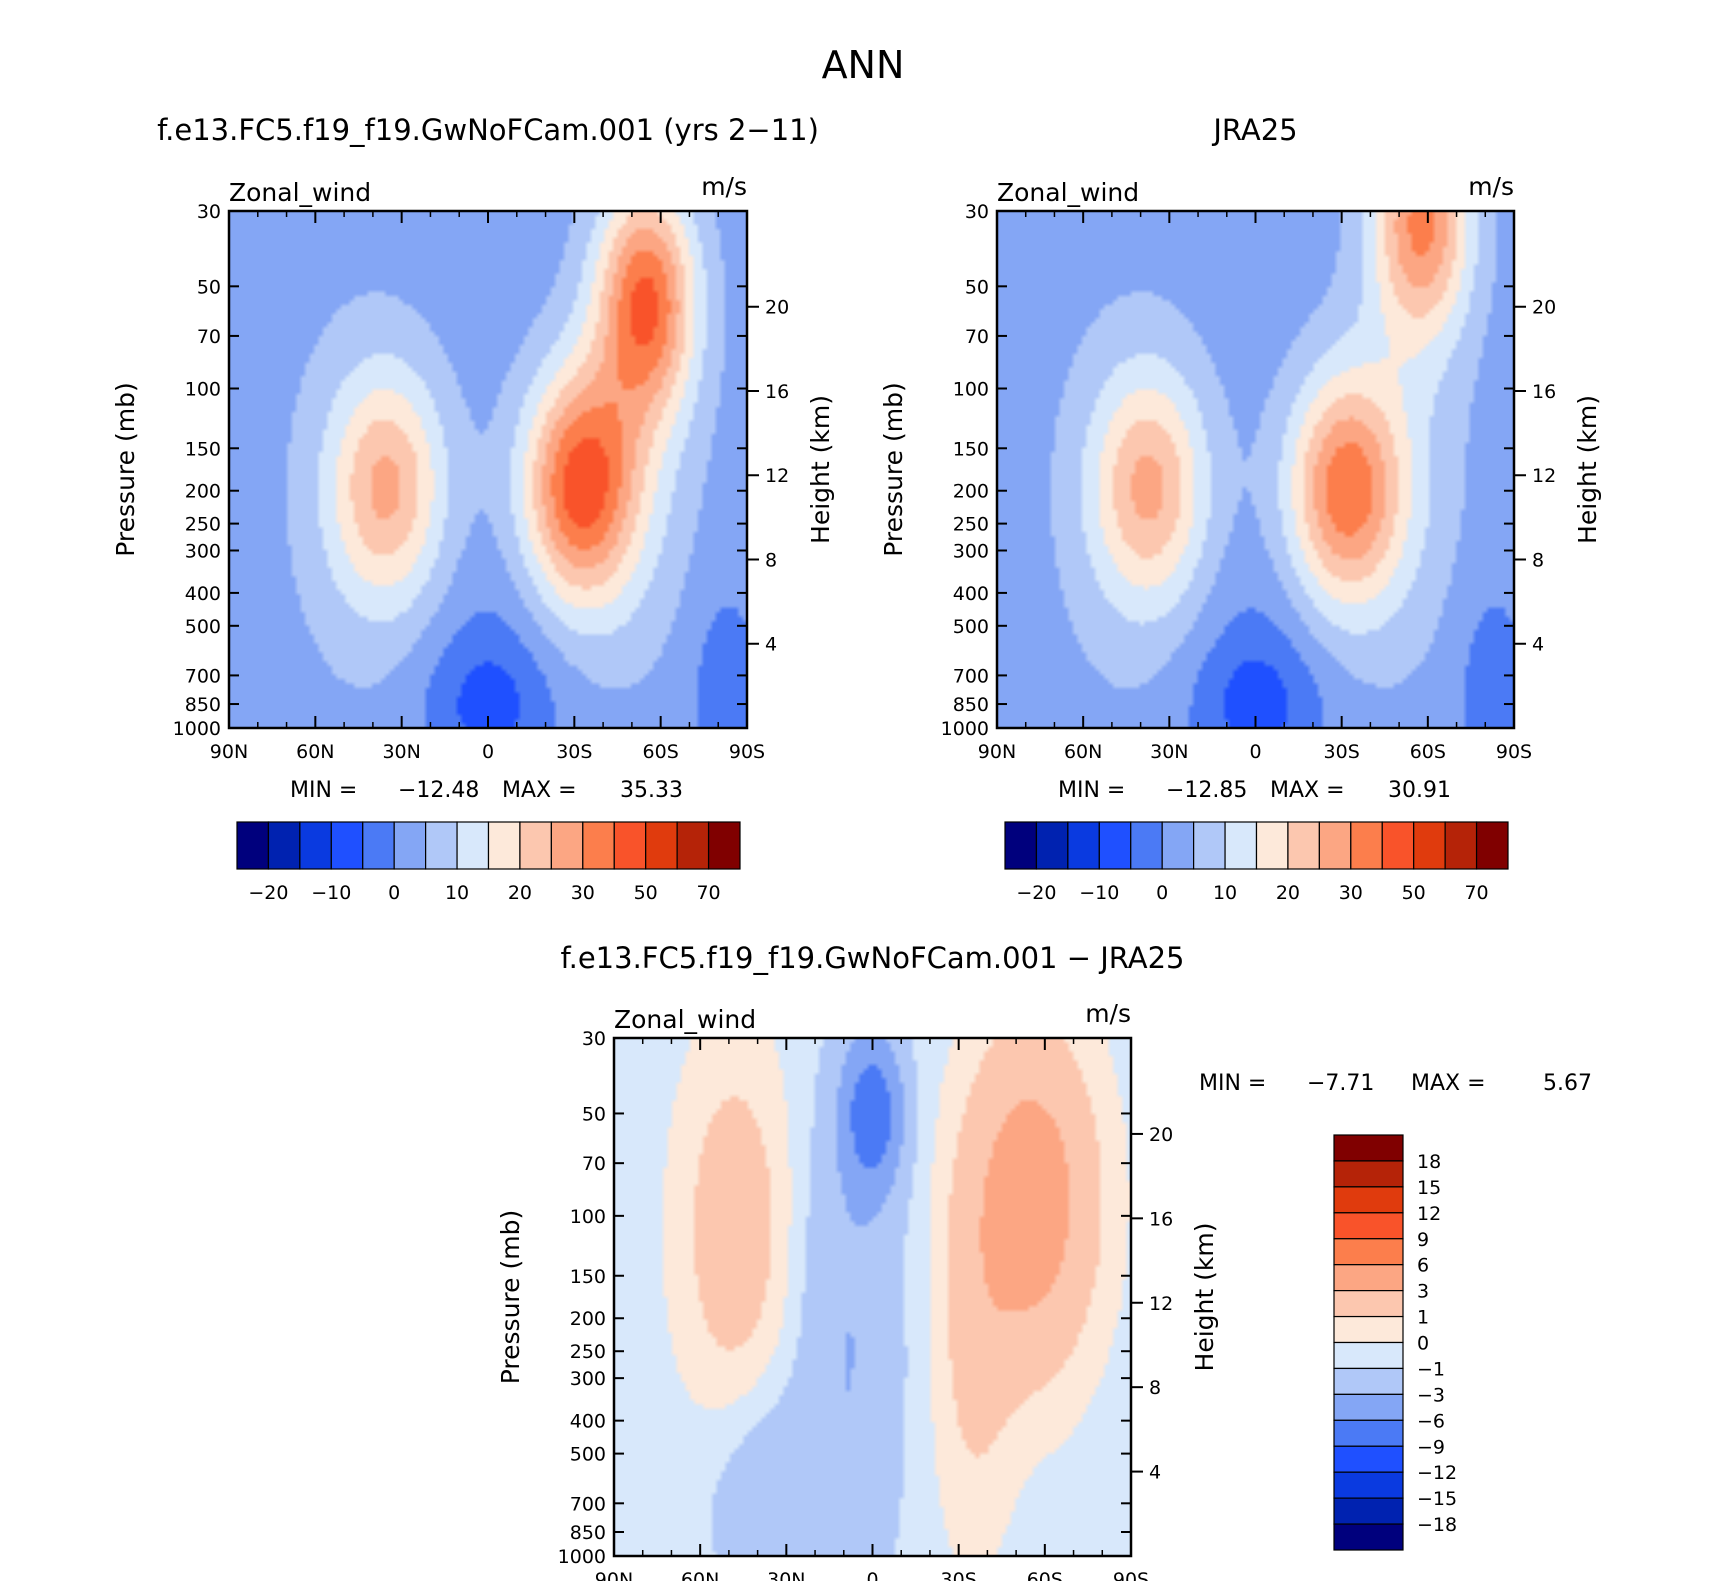 The height and width of the screenshot is (1581, 1710). I want to click on x-tick-label: 30N, so click(1169, 752).